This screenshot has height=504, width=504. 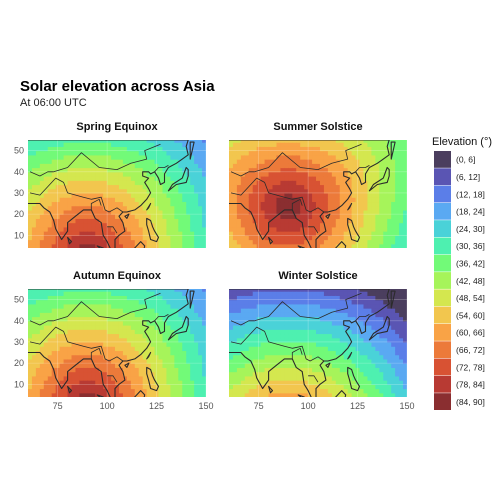 What do you see at coordinates (468, 177) in the screenshot?
I see `legend-label: (6, 12]` at bounding box center [468, 177].